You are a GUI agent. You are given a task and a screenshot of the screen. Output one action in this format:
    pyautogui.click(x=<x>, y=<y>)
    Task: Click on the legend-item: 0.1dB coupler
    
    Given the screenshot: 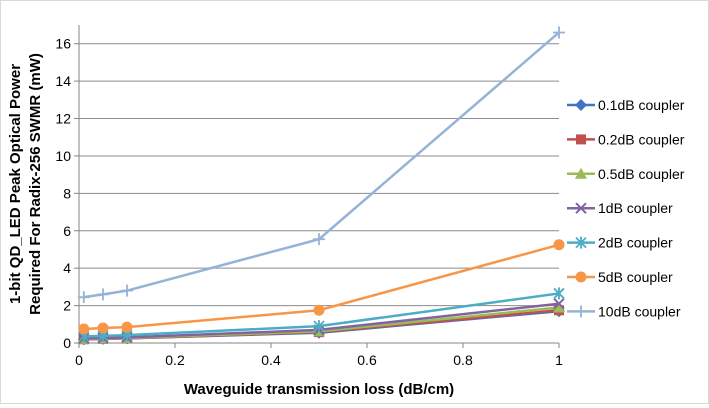 What is the action you would take?
    pyautogui.click(x=626, y=105)
    